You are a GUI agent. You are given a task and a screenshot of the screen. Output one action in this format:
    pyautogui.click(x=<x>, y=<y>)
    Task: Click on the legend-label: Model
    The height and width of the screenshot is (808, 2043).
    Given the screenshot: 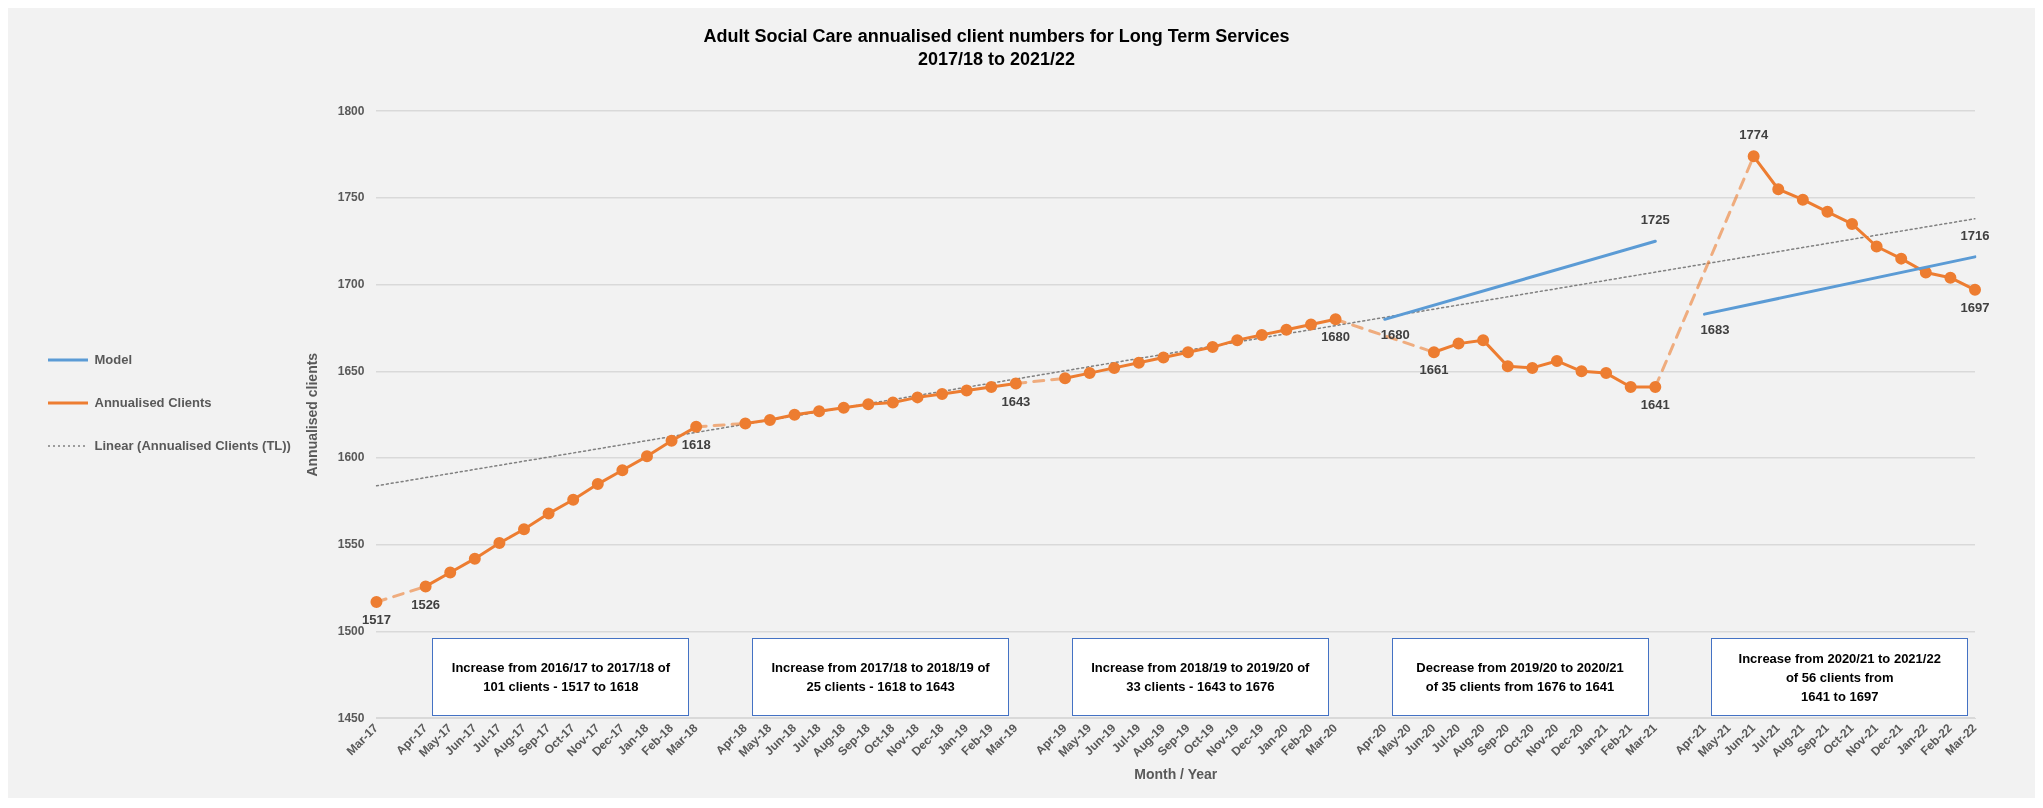 What is the action you would take?
    pyautogui.click(x=113, y=359)
    